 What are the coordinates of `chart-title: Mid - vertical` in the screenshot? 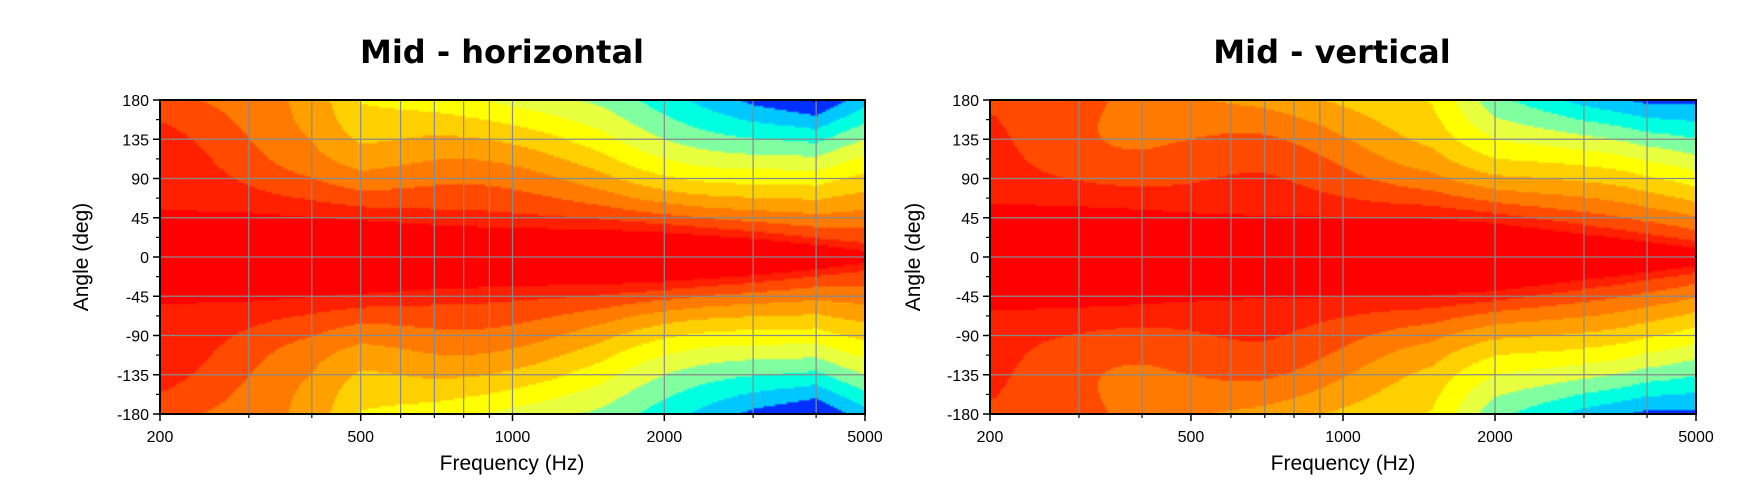 It's located at (1331, 52).